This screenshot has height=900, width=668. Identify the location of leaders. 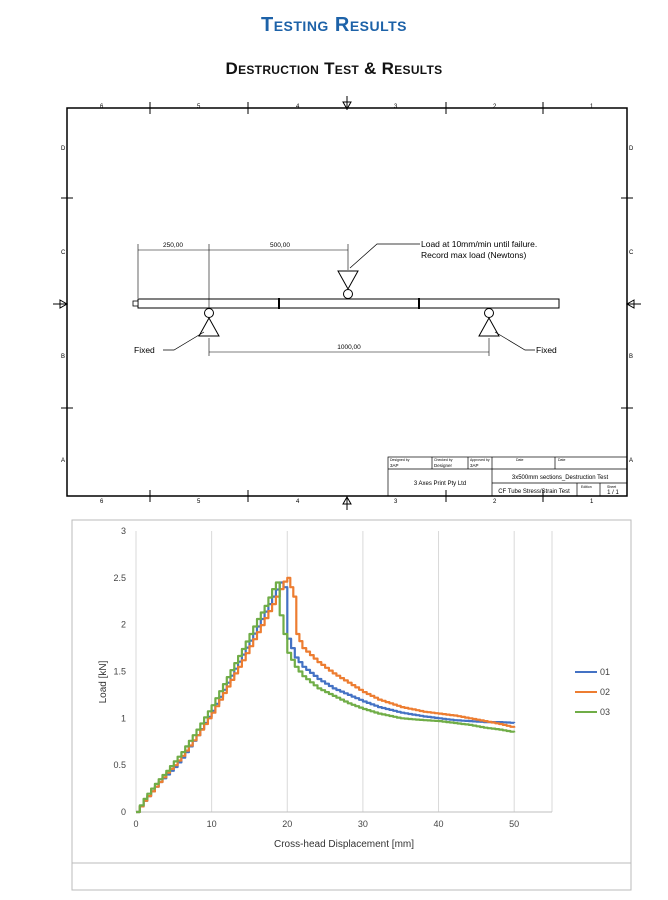
(349, 297).